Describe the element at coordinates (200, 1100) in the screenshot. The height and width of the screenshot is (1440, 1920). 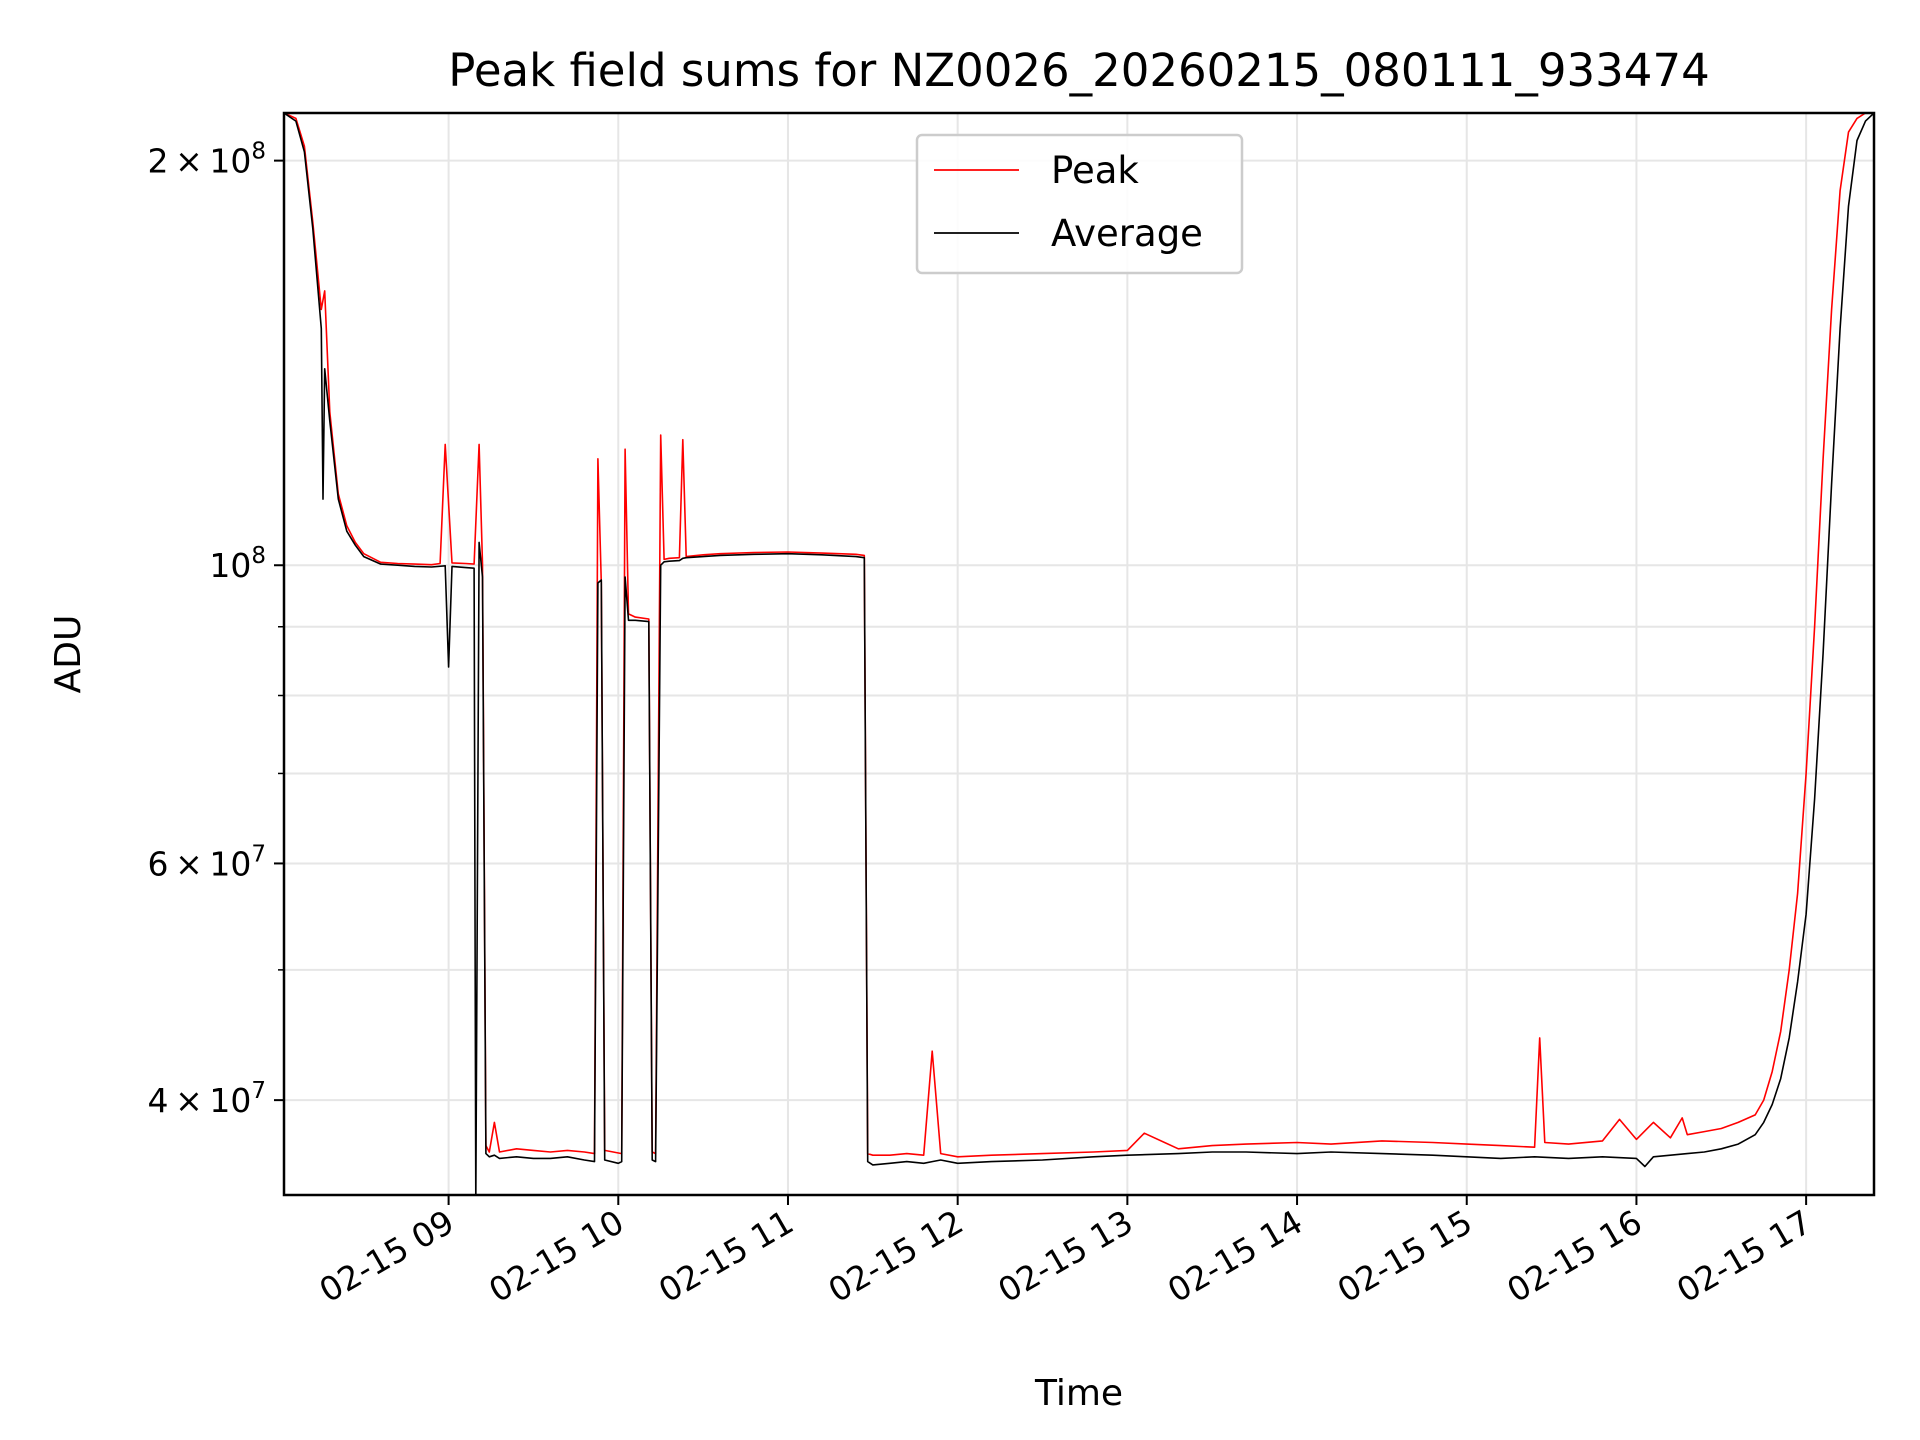
I see `y-tick-label-base: 4 × 10` at that location.